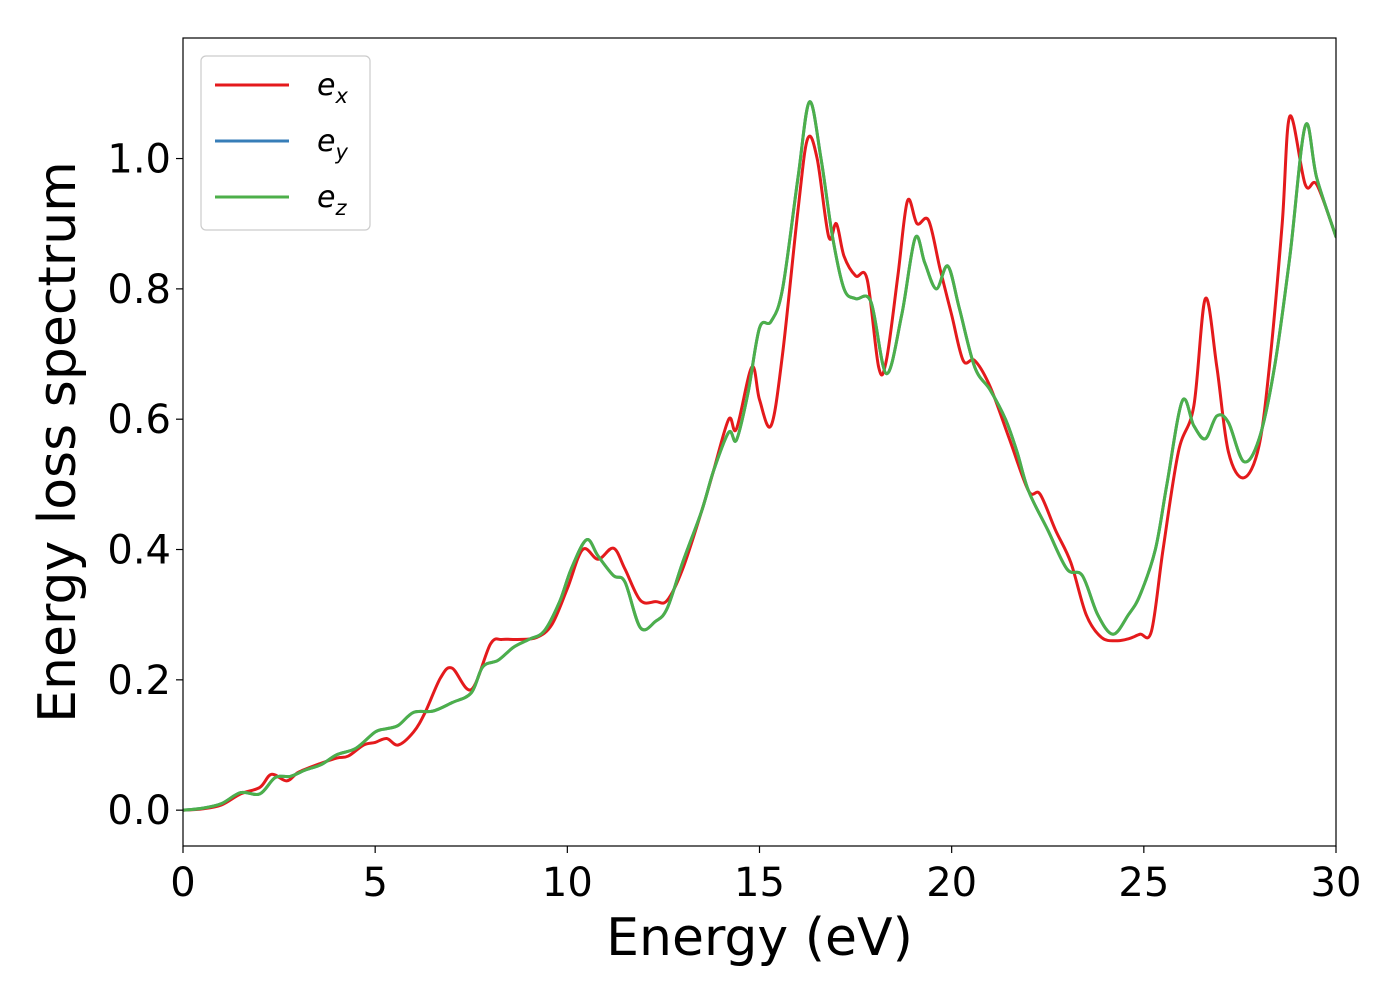 This screenshot has height=1000, width=1400. I want to click on legend-box, so click(285, 143).